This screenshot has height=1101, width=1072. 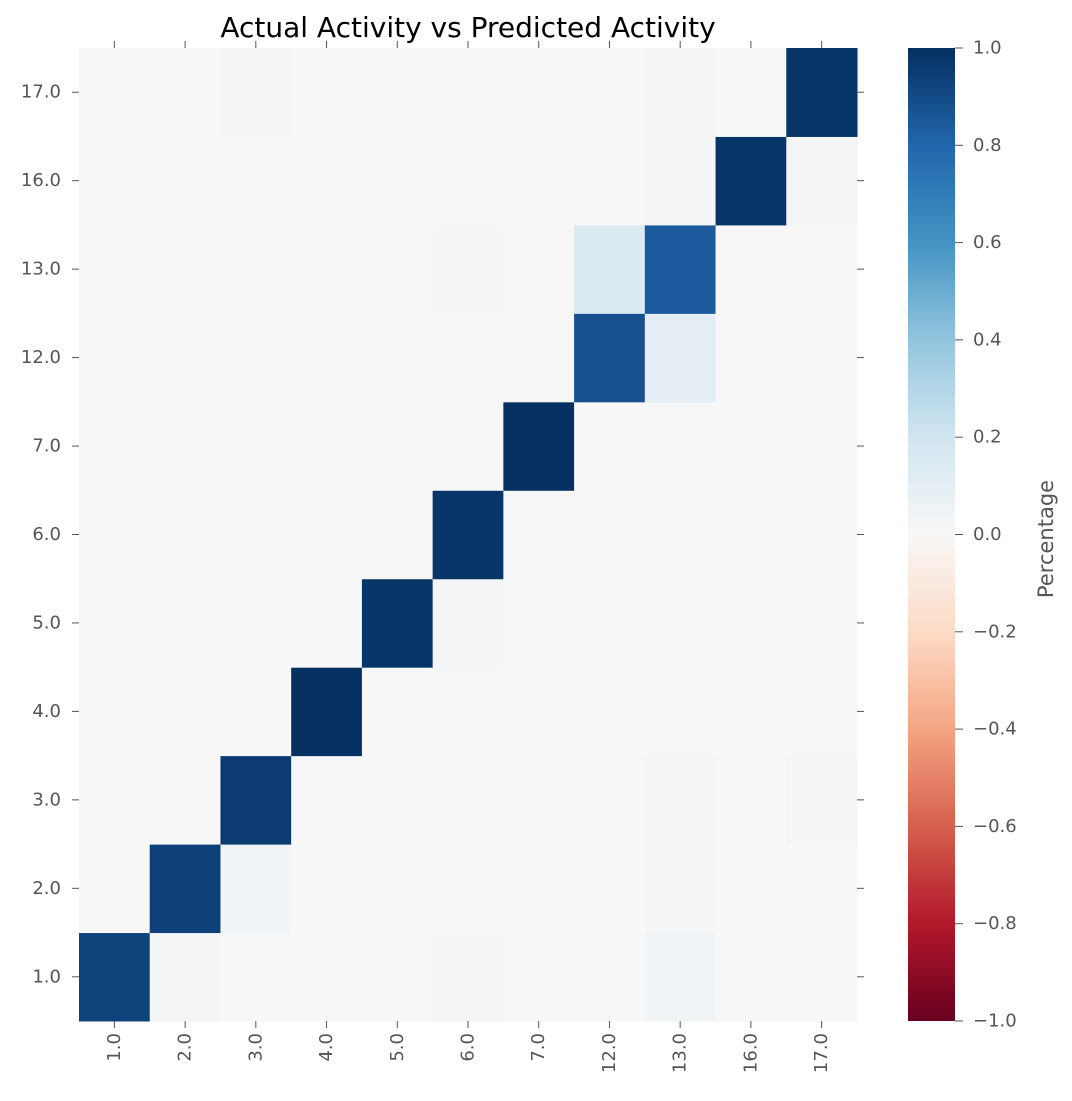 What do you see at coordinates (931, 534) in the screenshot?
I see `colorbar-gradient` at bounding box center [931, 534].